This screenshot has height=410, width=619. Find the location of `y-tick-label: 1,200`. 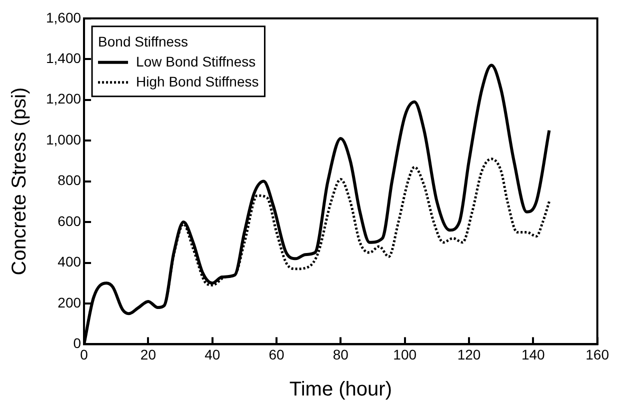

y-tick-label: 1,200 is located at coordinates (64, 98).